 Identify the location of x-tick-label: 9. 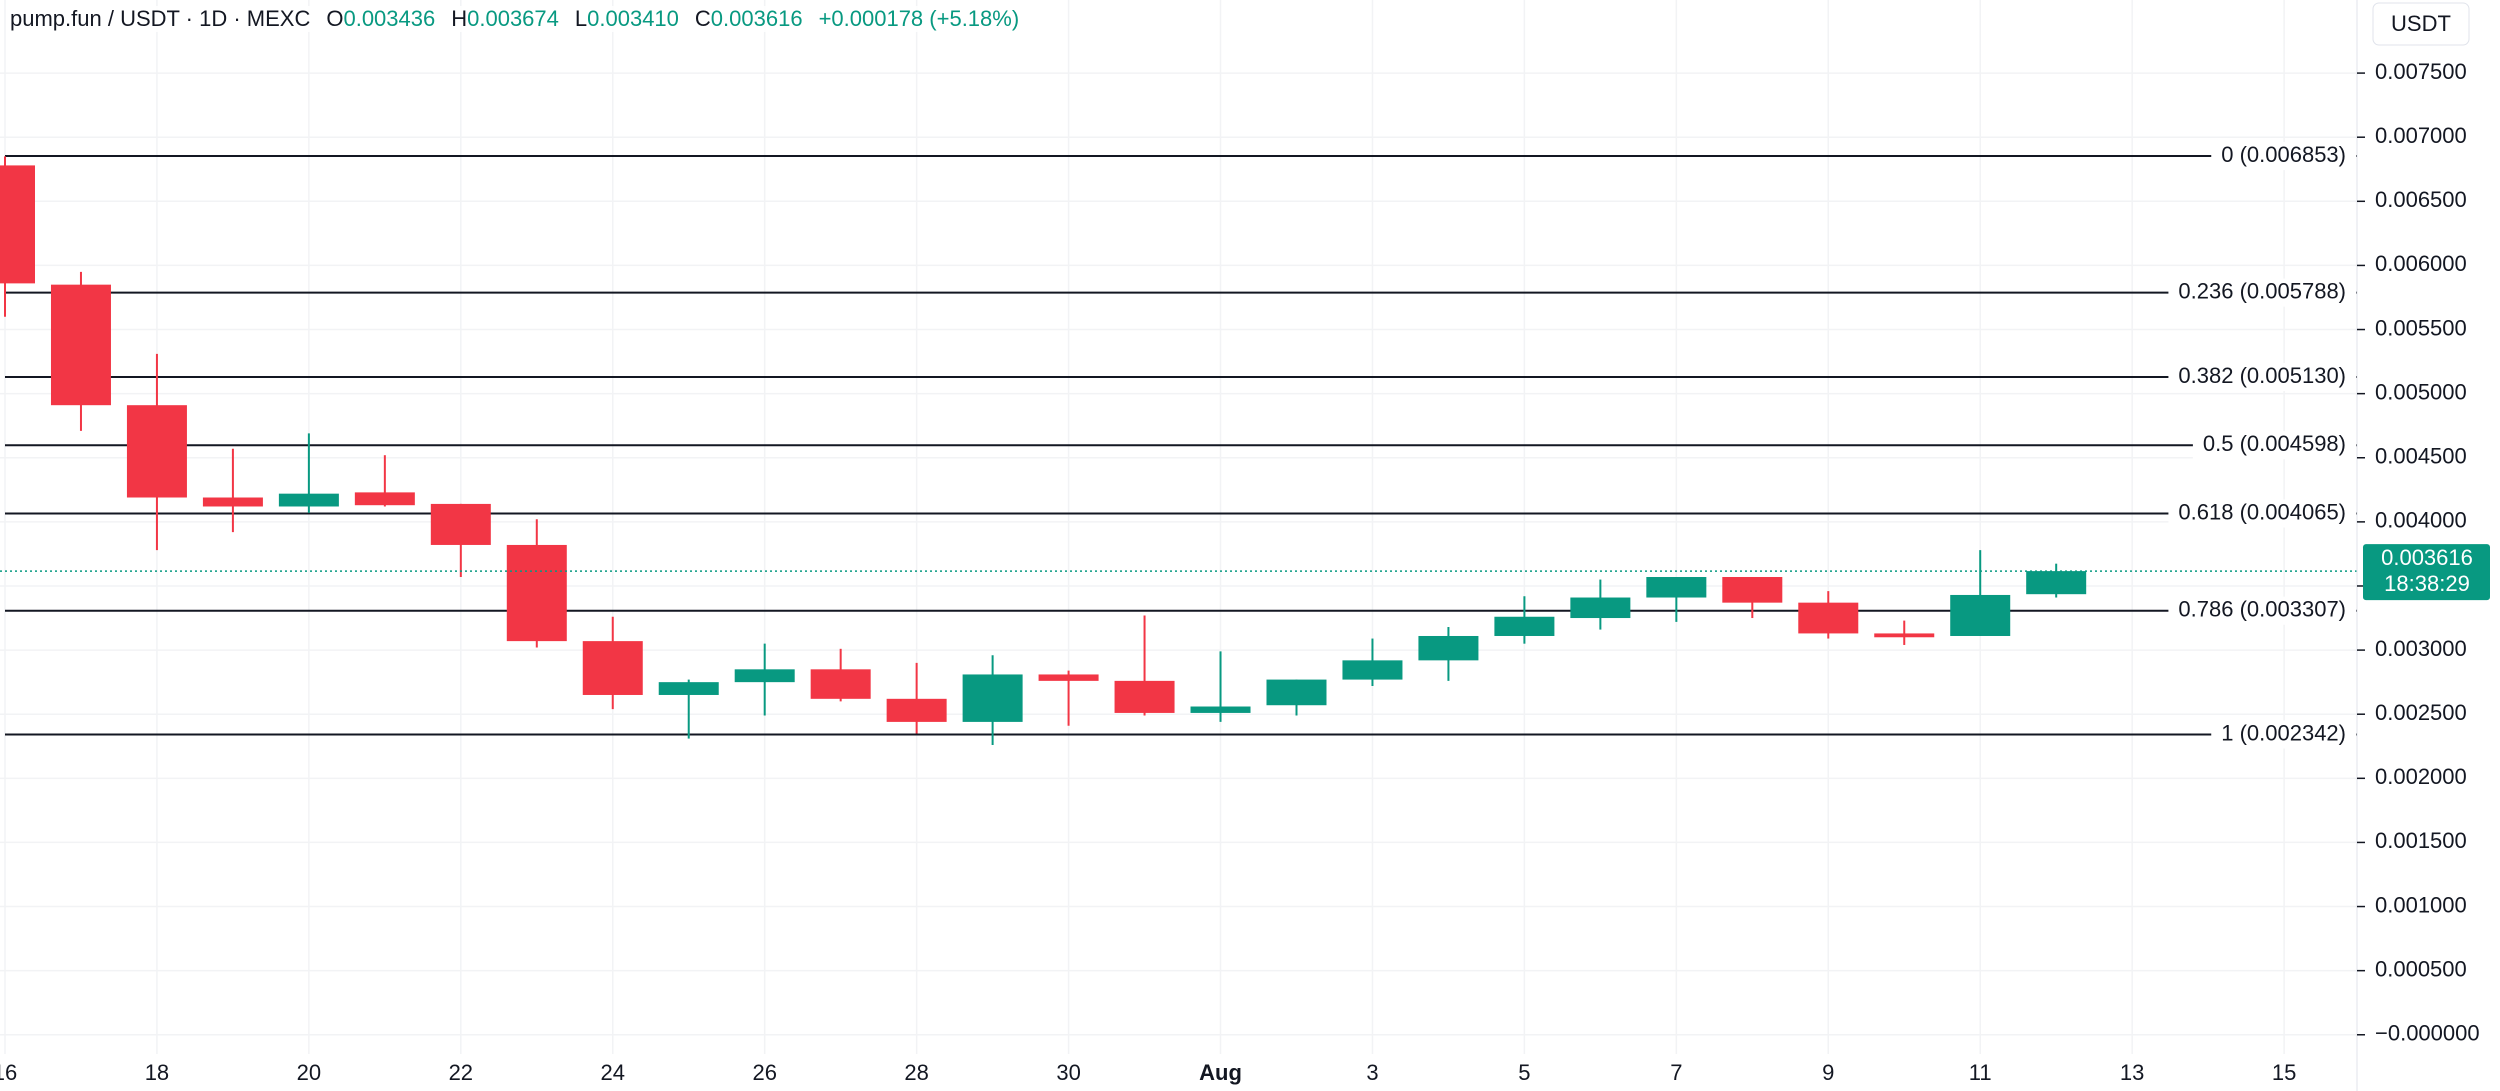
(1828, 1072).